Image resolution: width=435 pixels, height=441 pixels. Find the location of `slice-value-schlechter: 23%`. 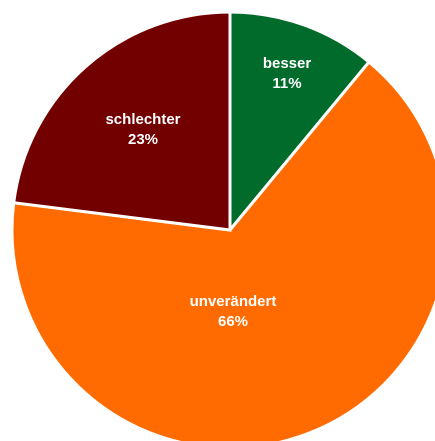

slice-value-schlechter: 23% is located at coordinates (143, 139).